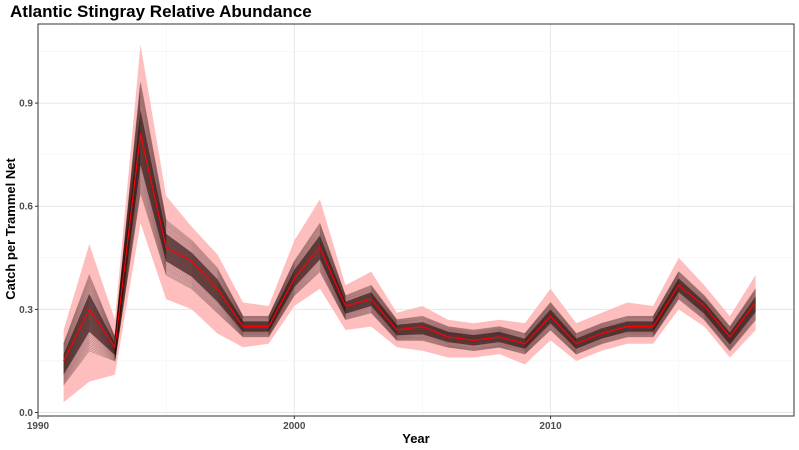  I want to click on y-axis: 0.0 0.3 0.6 0.9, so click(28, 259).